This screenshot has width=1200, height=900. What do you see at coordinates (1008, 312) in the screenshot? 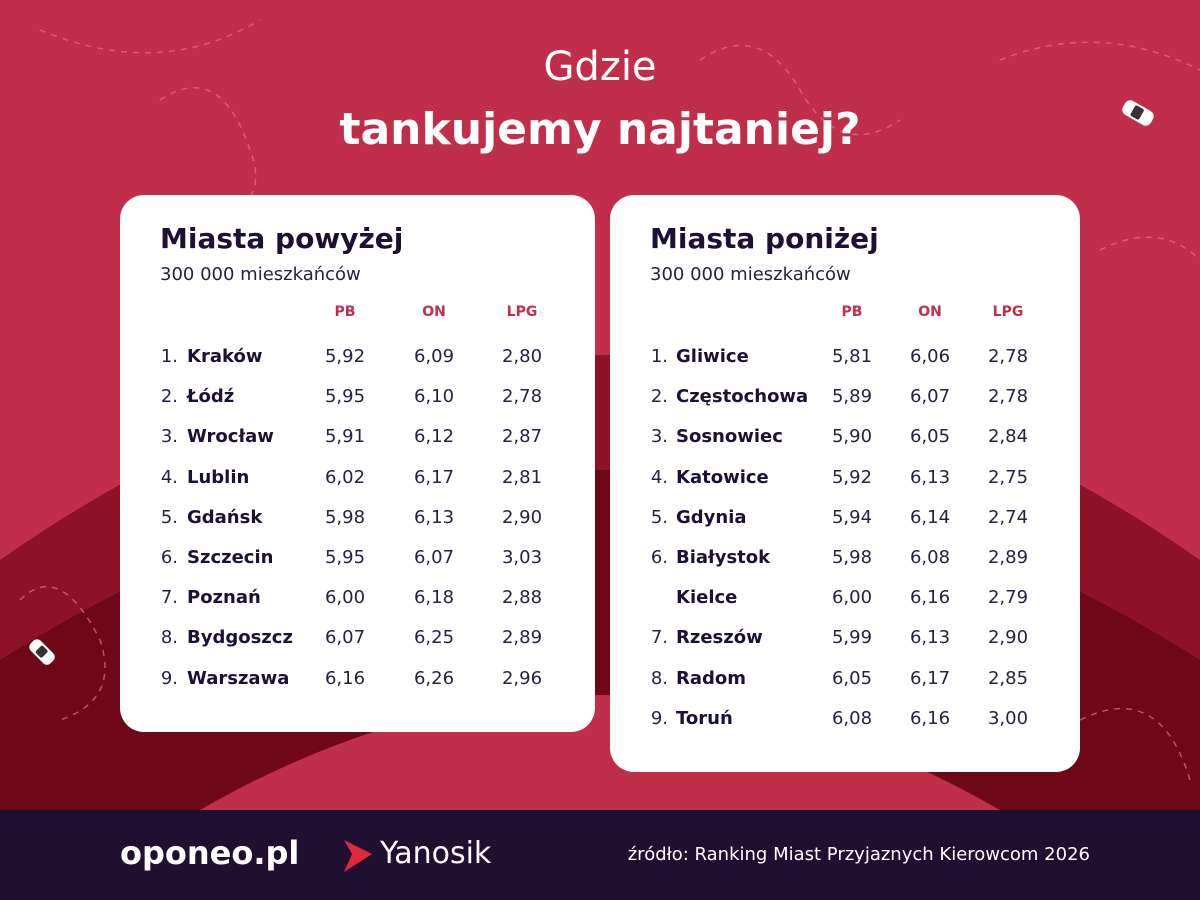
I see `column-header: LPG` at bounding box center [1008, 312].